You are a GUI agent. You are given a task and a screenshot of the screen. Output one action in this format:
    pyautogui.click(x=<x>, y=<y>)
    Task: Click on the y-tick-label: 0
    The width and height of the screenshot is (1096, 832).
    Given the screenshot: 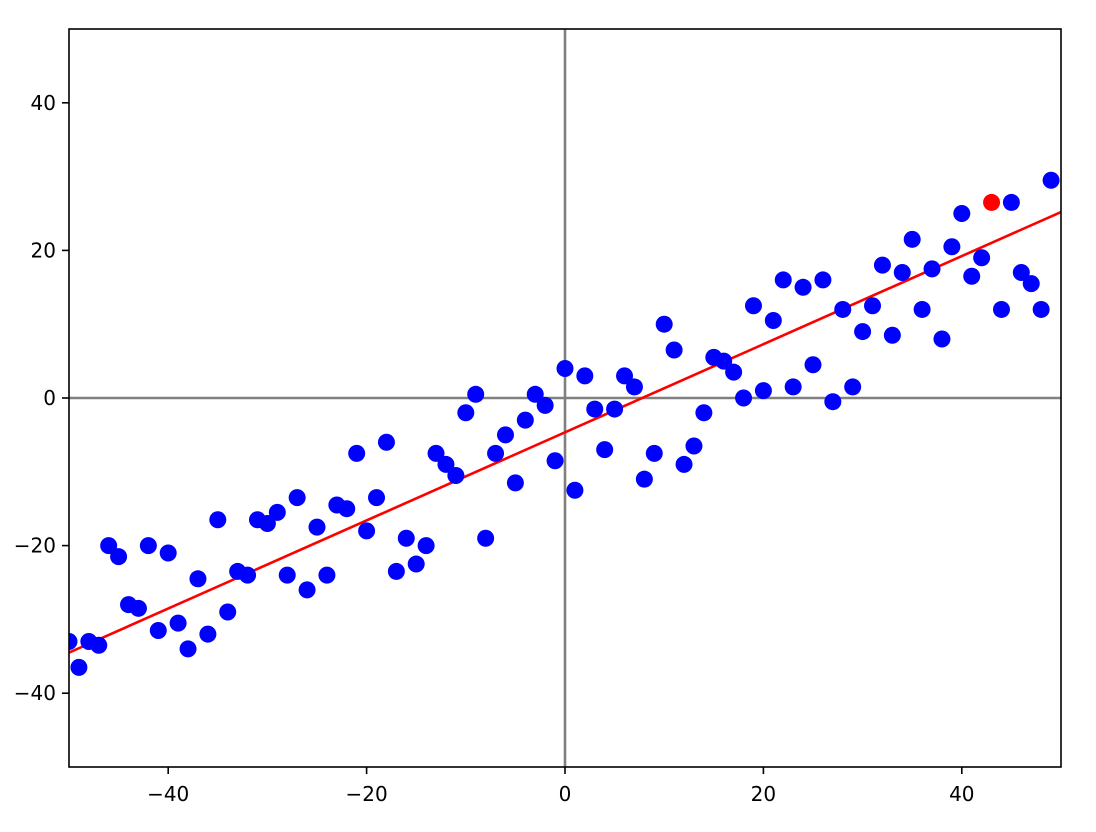 What is the action you would take?
    pyautogui.click(x=49, y=398)
    